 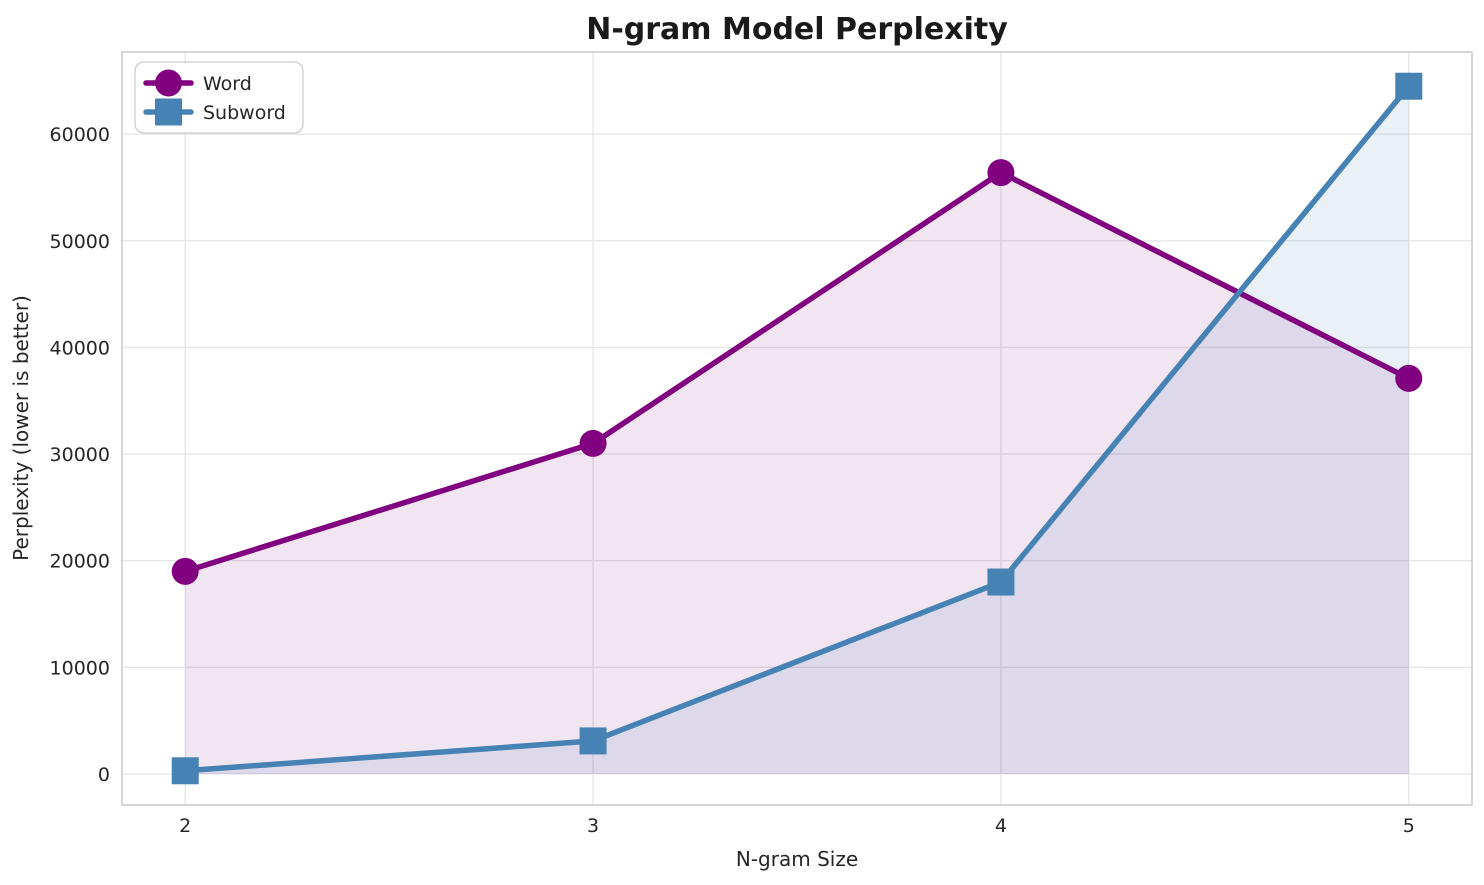 What do you see at coordinates (1409, 826) in the screenshot?
I see `x-tick-label: 5` at bounding box center [1409, 826].